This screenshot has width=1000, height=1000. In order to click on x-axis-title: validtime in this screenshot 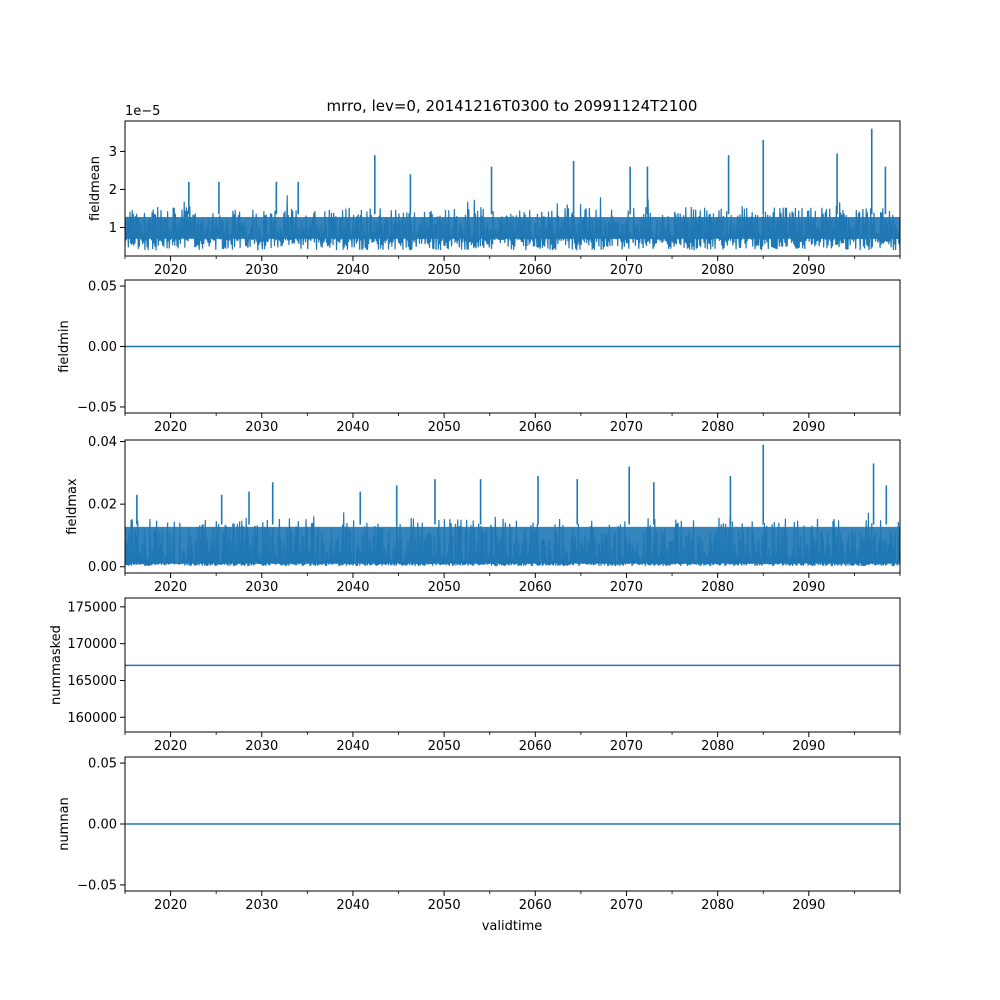, I will do `click(512, 926)`.